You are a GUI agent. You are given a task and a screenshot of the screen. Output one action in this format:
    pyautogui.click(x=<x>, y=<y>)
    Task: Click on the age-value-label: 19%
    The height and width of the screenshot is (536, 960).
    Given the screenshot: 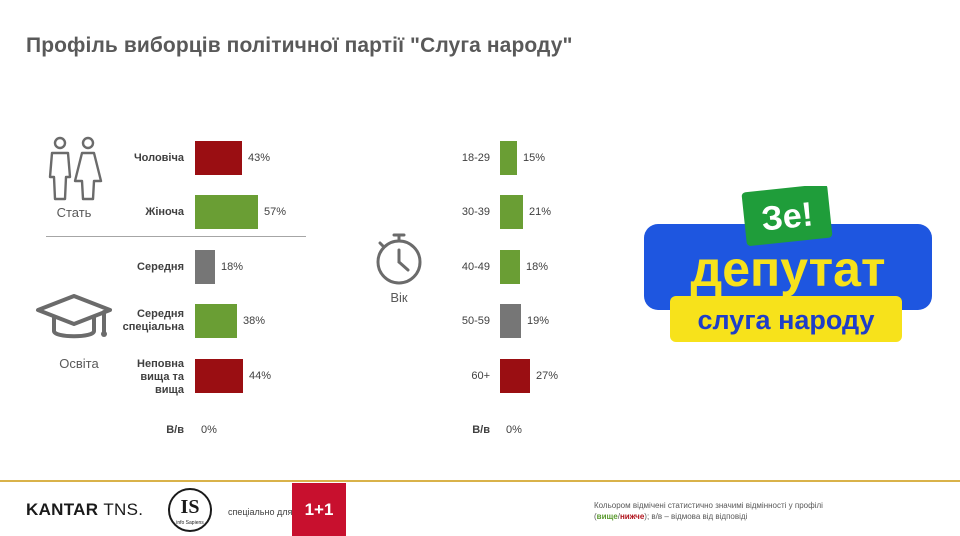 What is the action you would take?
    pyautogui.click(x=538, y=321)
    